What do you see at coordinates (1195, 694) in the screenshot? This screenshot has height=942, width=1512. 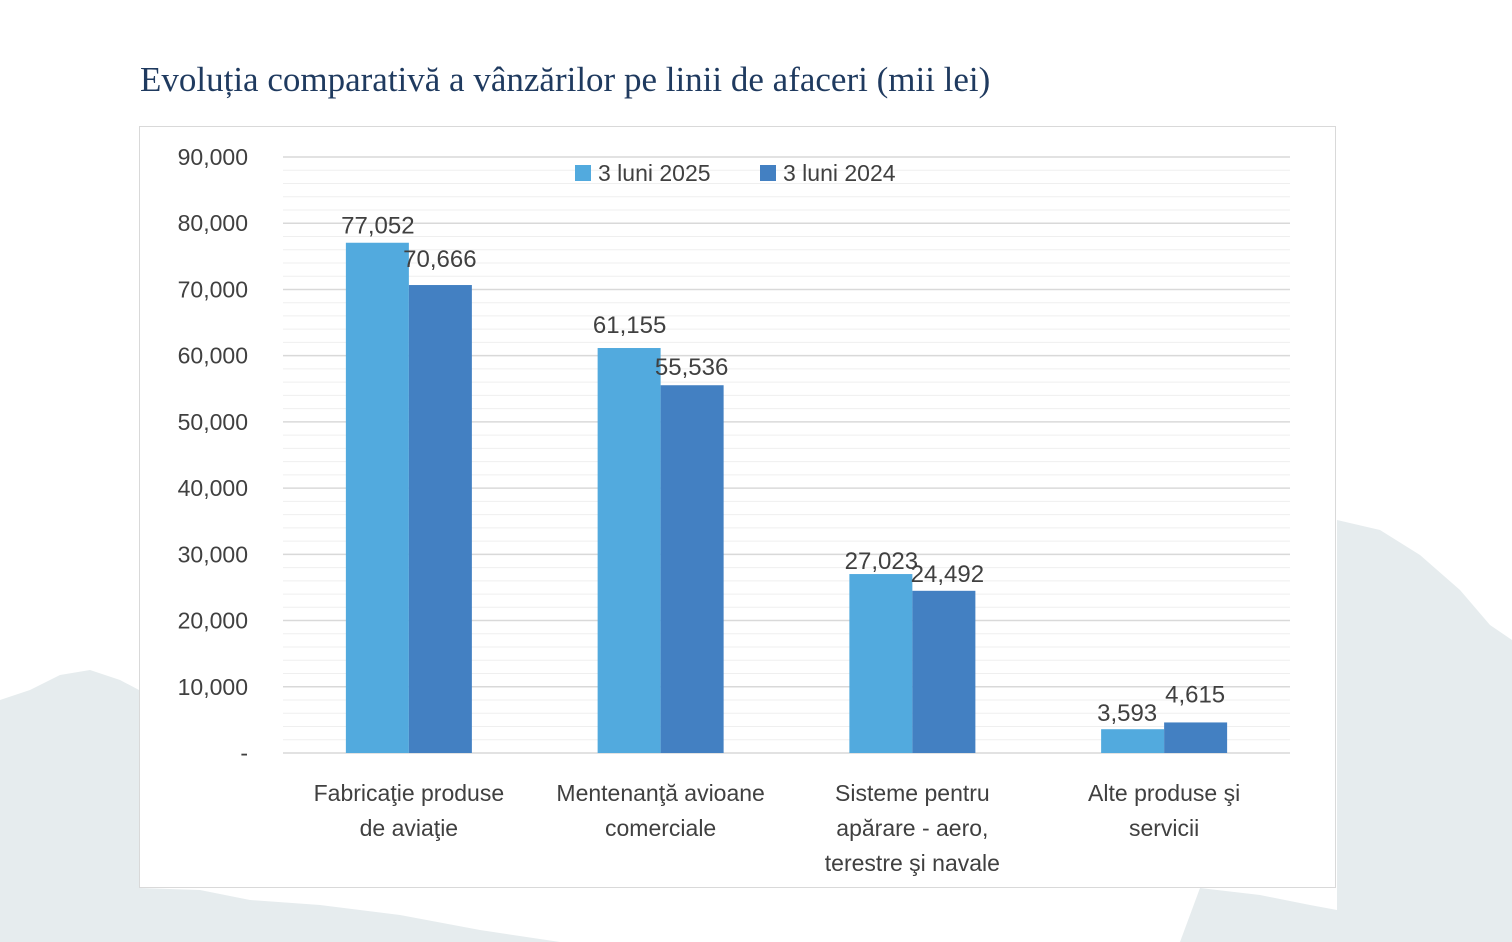 I see `data-label: 4,615` at bounding box center [1195, 694].